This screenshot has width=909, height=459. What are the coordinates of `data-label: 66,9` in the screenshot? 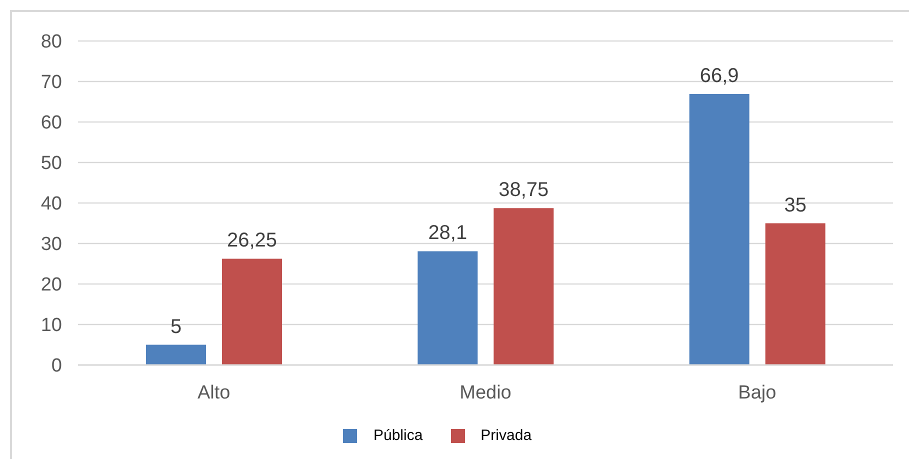 It's located at (719, 76).